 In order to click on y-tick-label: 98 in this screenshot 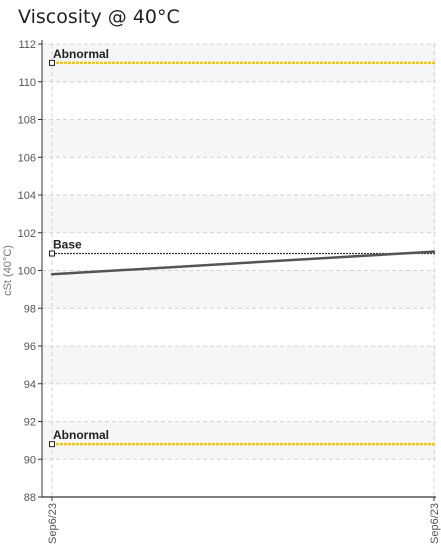, I will do `click(30, 309)`.